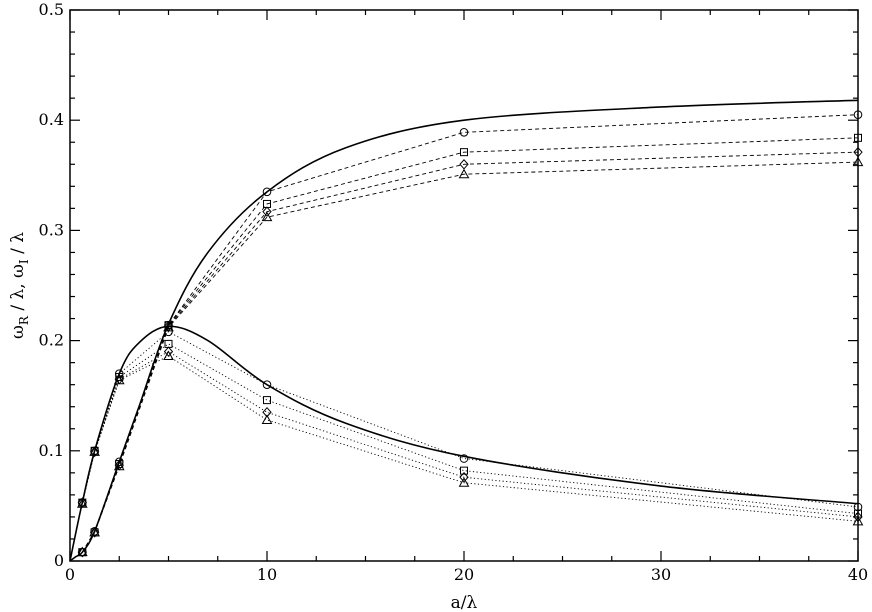 This screenshot has height=612, width=872. Describe the element at coordinates (51, 9) in the screenshot. I see `y-tick-label: 0.5` at that location.